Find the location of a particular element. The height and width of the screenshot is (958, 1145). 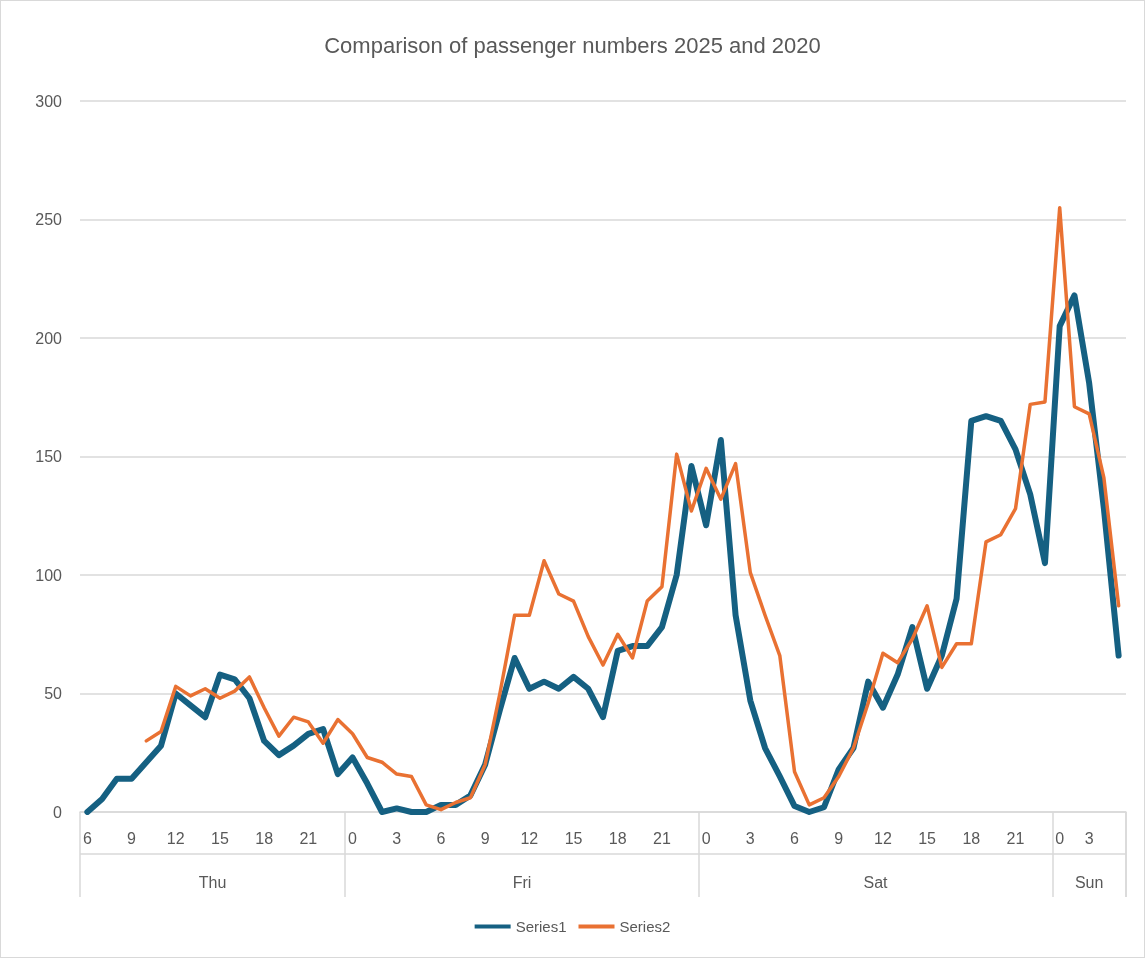

legend-label: Series1 is located at coordinates (541, 926).